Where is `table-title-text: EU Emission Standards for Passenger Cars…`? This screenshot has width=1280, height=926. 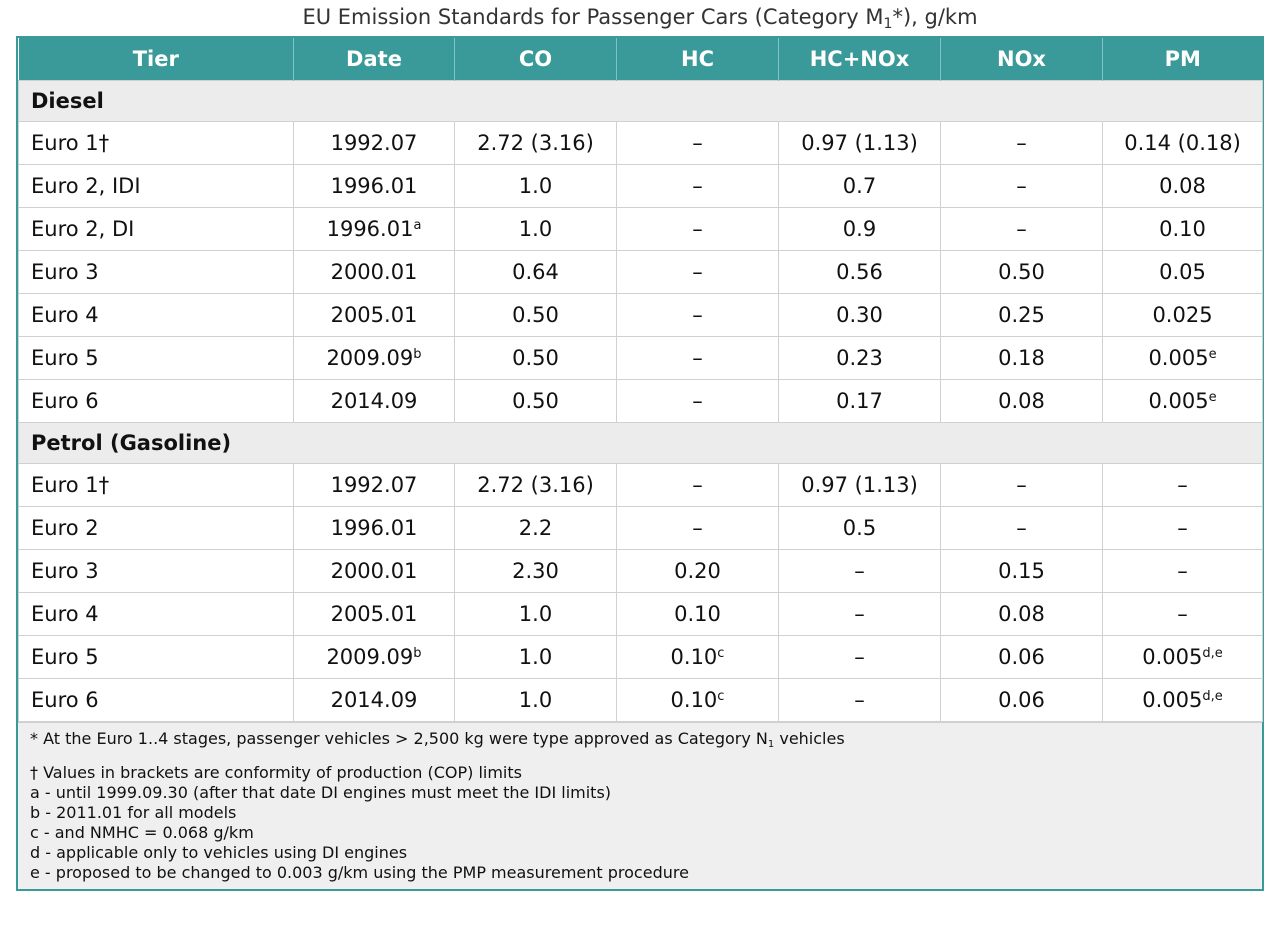
table-title-text: EU Emission Standards for Passenger Cars… is located at coordinates (593, 17).